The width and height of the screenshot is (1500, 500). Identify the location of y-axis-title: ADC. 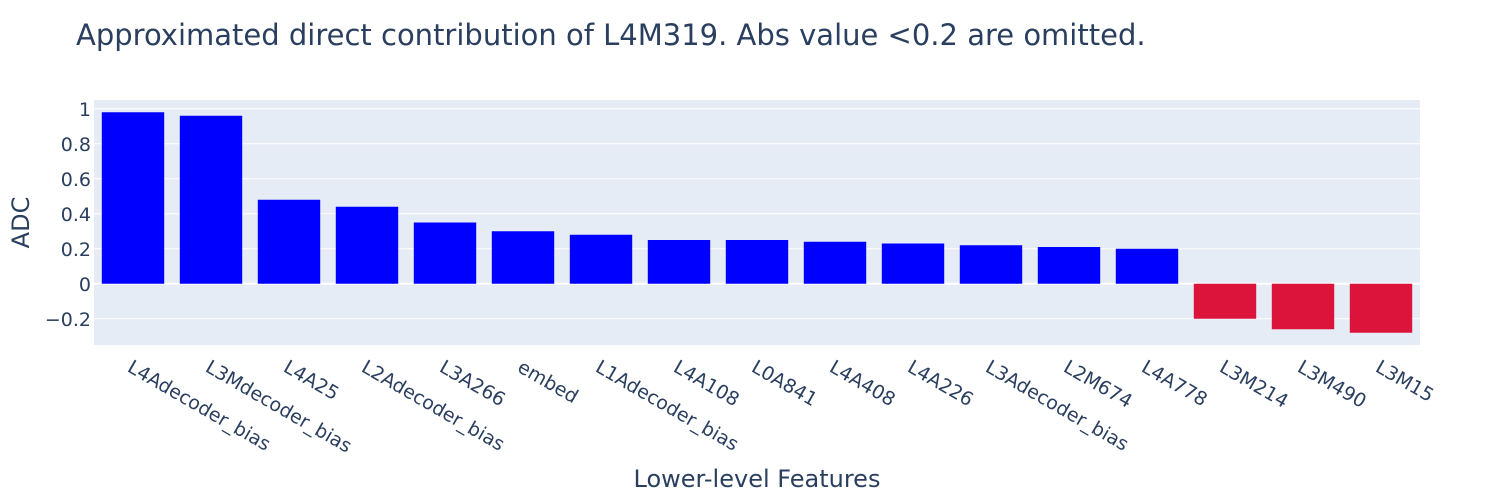
(21, 223).